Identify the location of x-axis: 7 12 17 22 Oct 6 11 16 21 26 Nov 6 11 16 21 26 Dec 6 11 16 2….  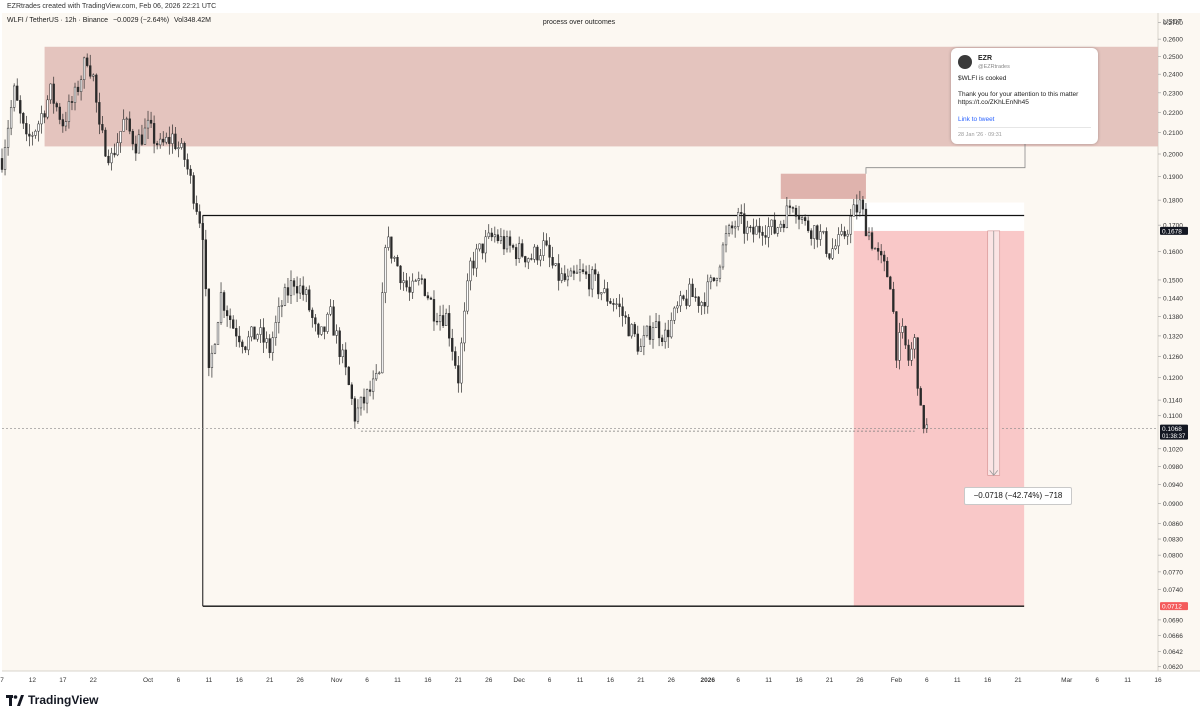
(581, 680).